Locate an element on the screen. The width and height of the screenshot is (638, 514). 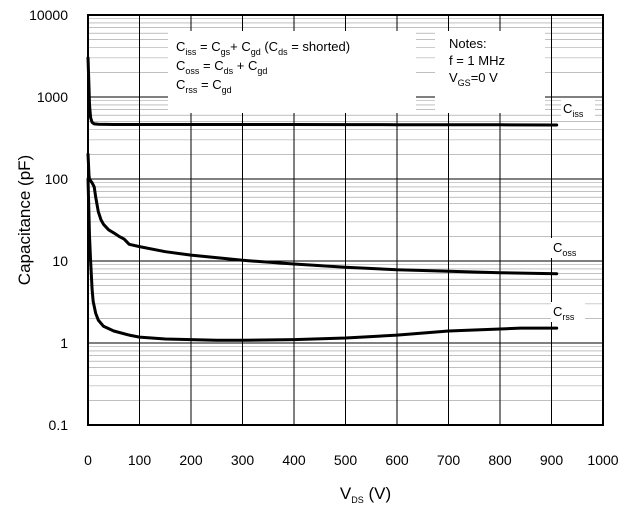
formula-line: Coss = Cds + Cgd is located at coordinates (221, 67).